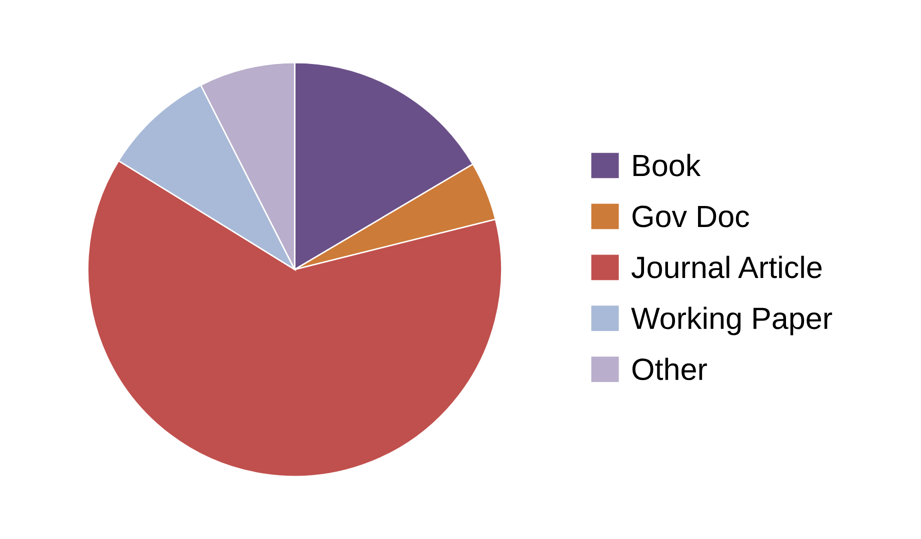 Image resolution: width=921 pixels, height=539 pixels. Describe the element at coordinates (669, 369) in the screenshot. I see `legend-label: Other` at that location.